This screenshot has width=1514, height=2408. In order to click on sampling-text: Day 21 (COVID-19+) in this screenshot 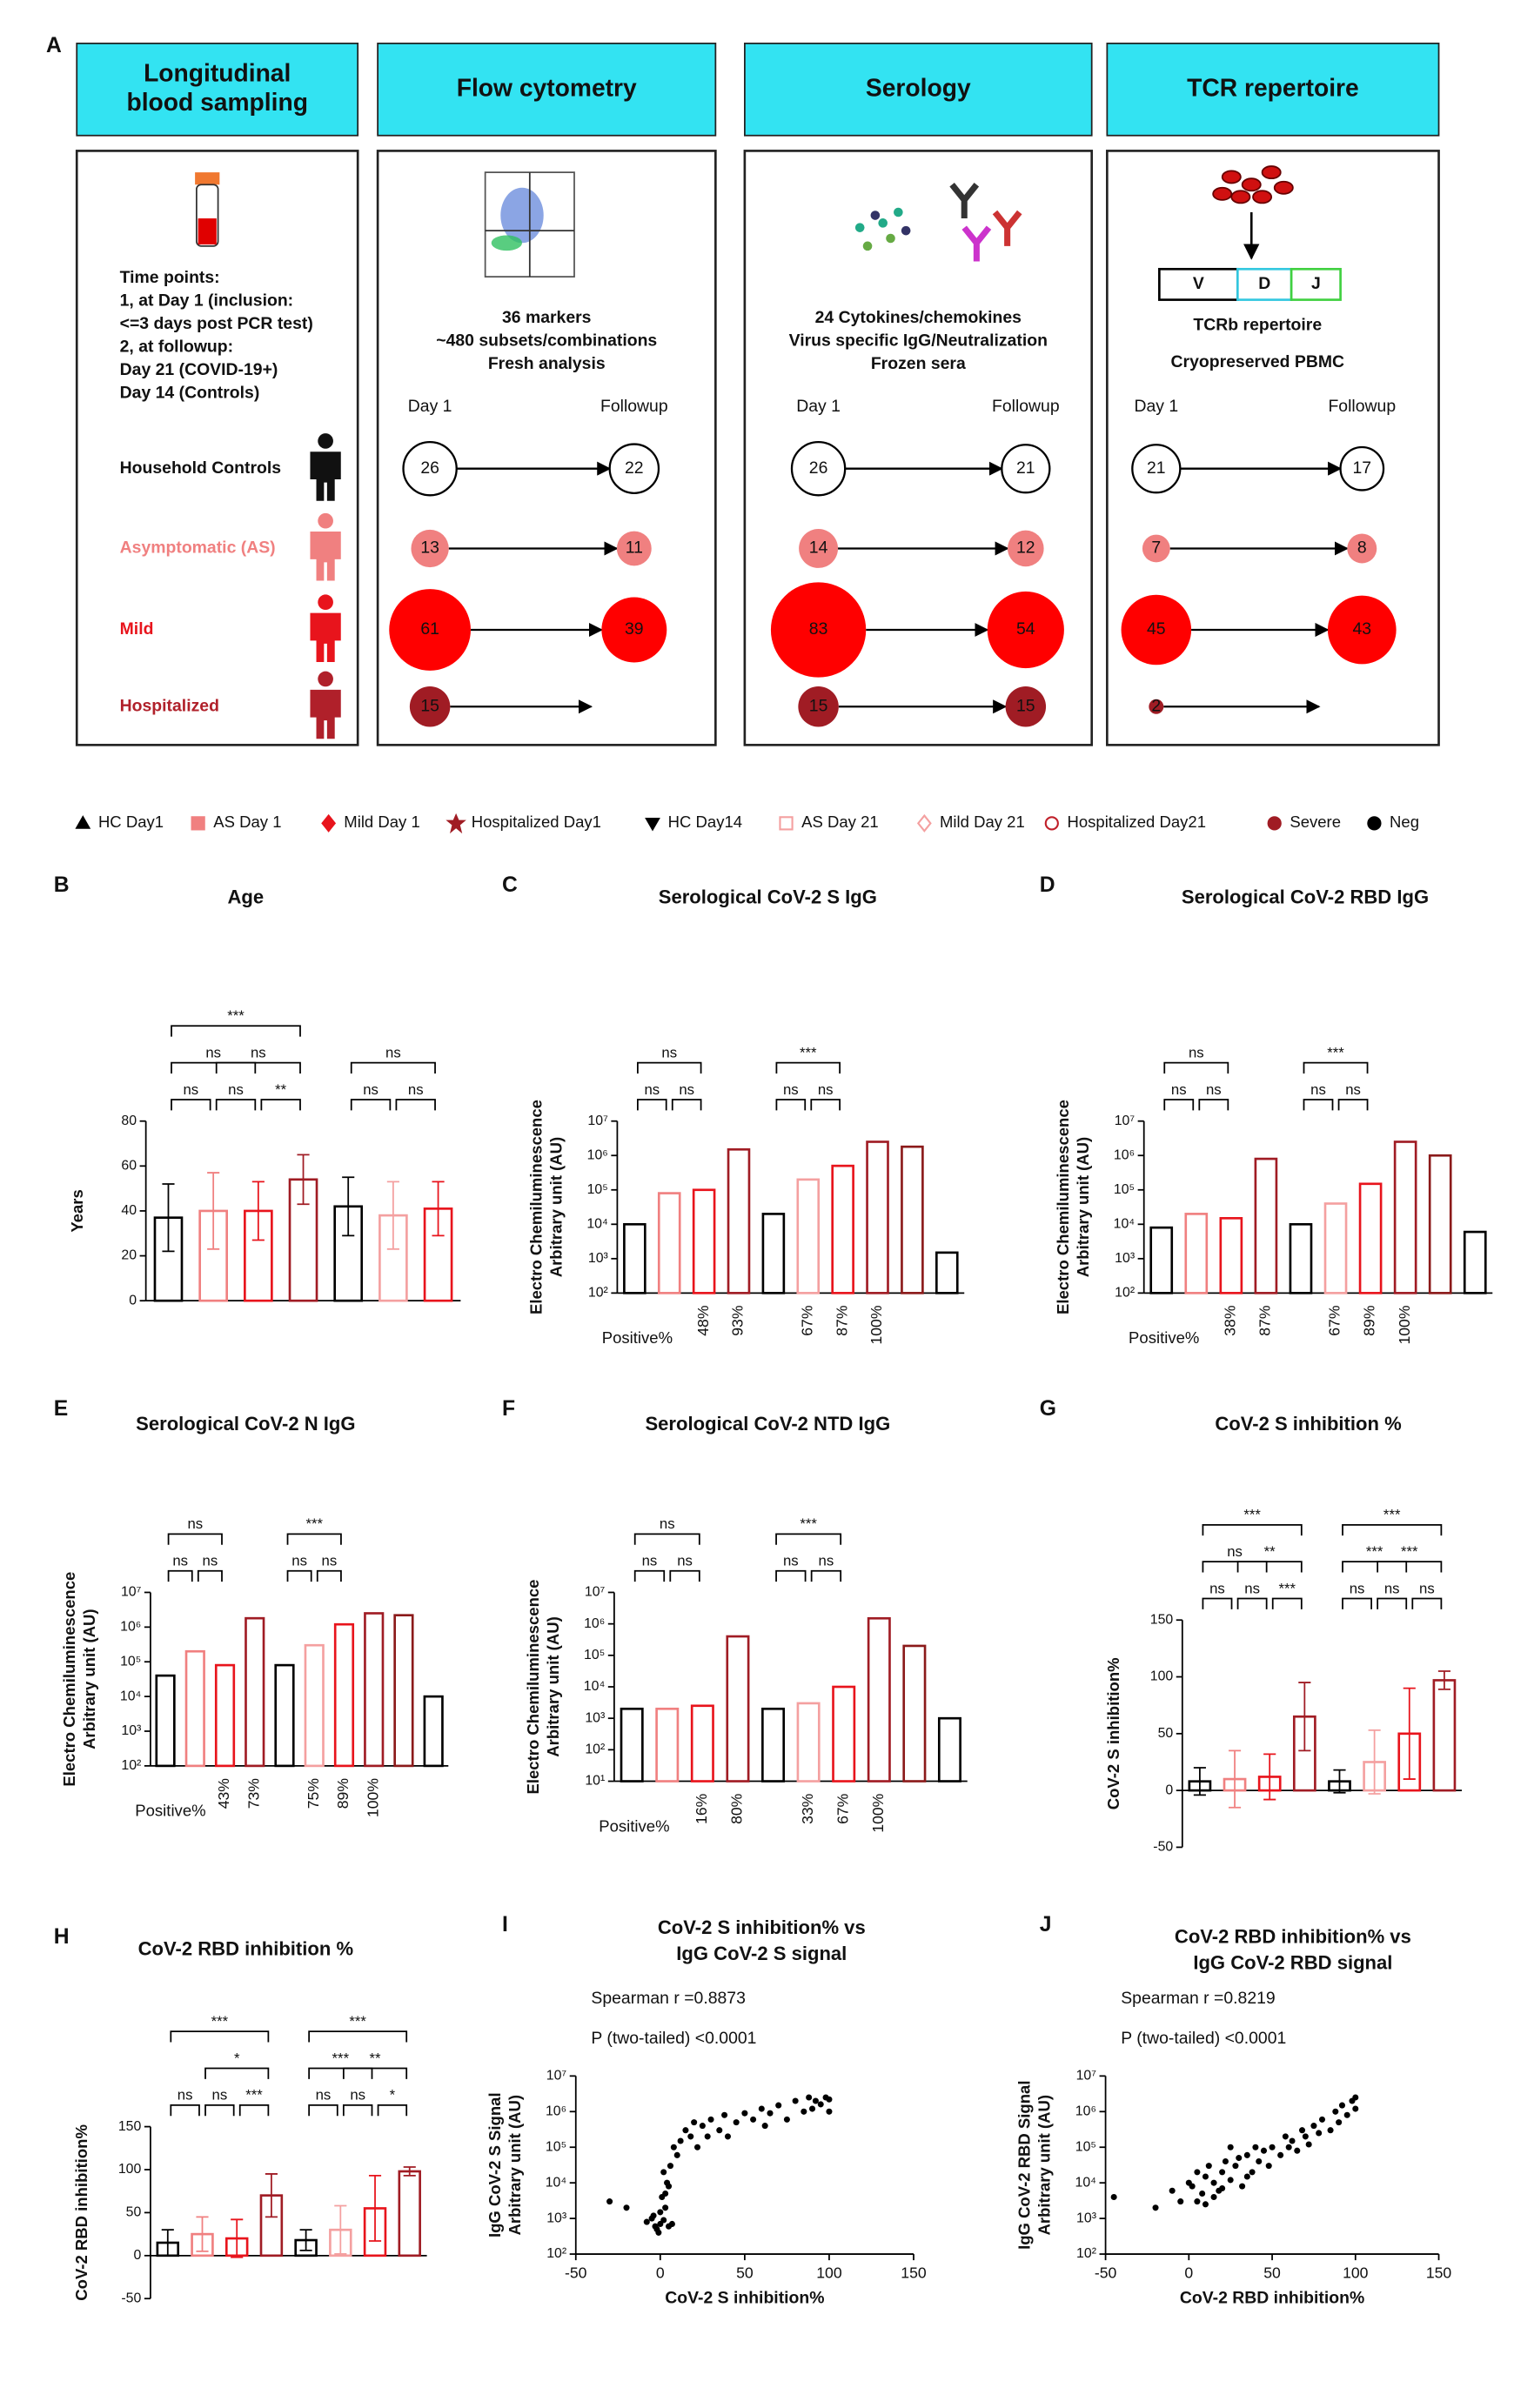, I will do `click(199, 369)`.